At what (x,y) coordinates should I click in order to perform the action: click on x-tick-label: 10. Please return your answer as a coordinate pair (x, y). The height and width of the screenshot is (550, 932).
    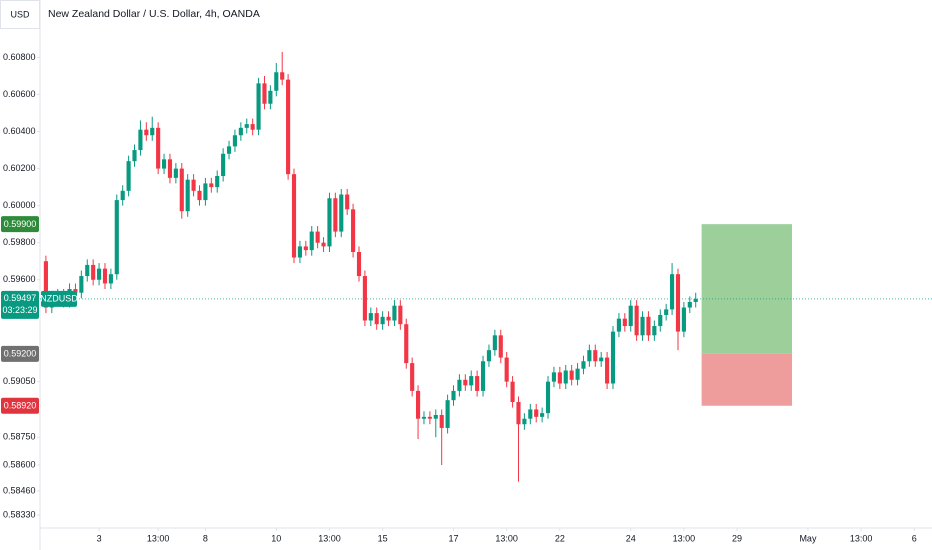
    Looking at the image, I should click on (276, 538).